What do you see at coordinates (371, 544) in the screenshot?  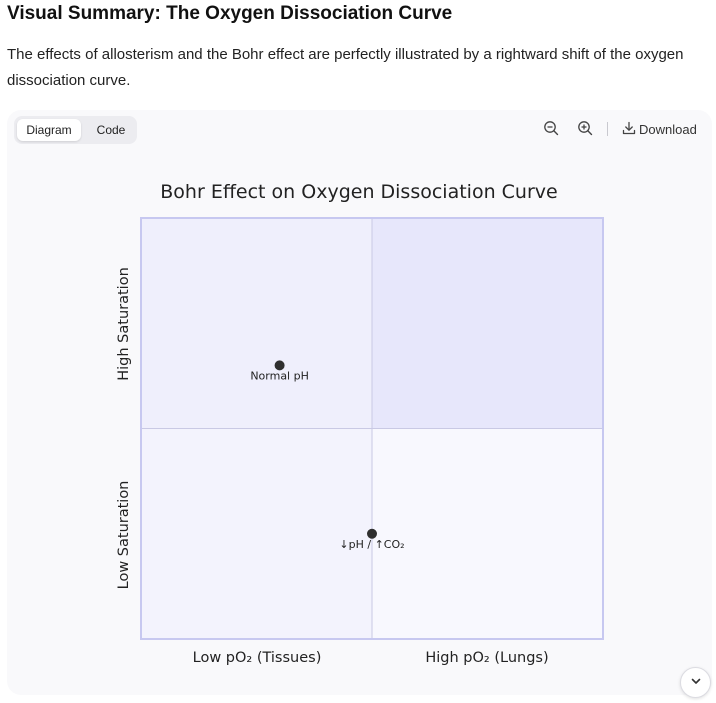 I see `data-point-label-2: ↓pH / ↑CO₂` at bounding box center [371, 544].